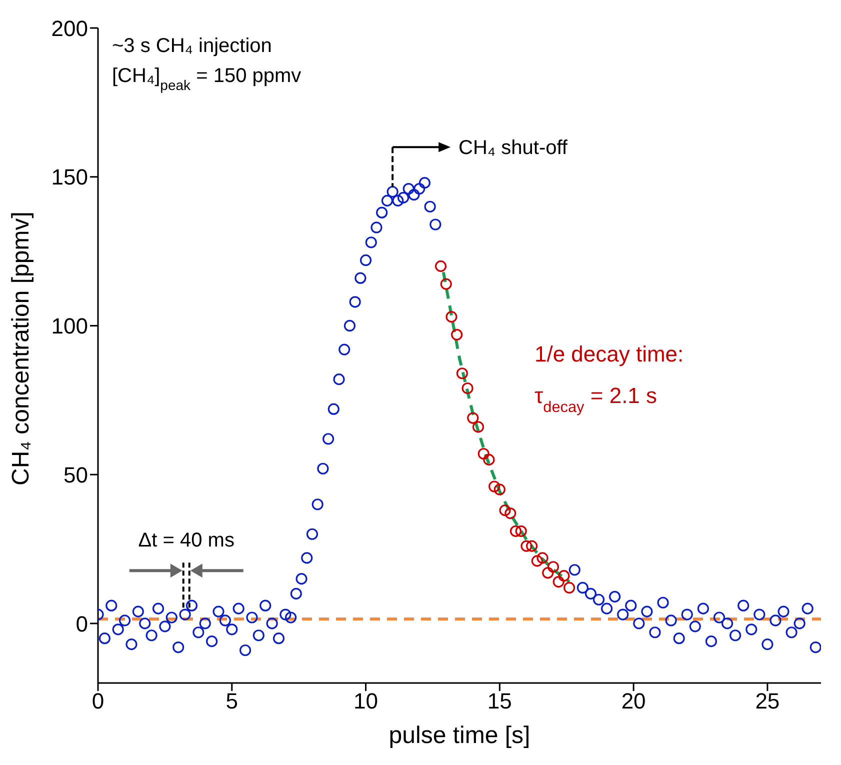 Image resolution: width=841 pixels, height=765 pixels. What do you see at coordinates (192, 46) in the screenshot?
I see `annotation: ~3 s CH₄ injection` at bounding box center [192, 46].